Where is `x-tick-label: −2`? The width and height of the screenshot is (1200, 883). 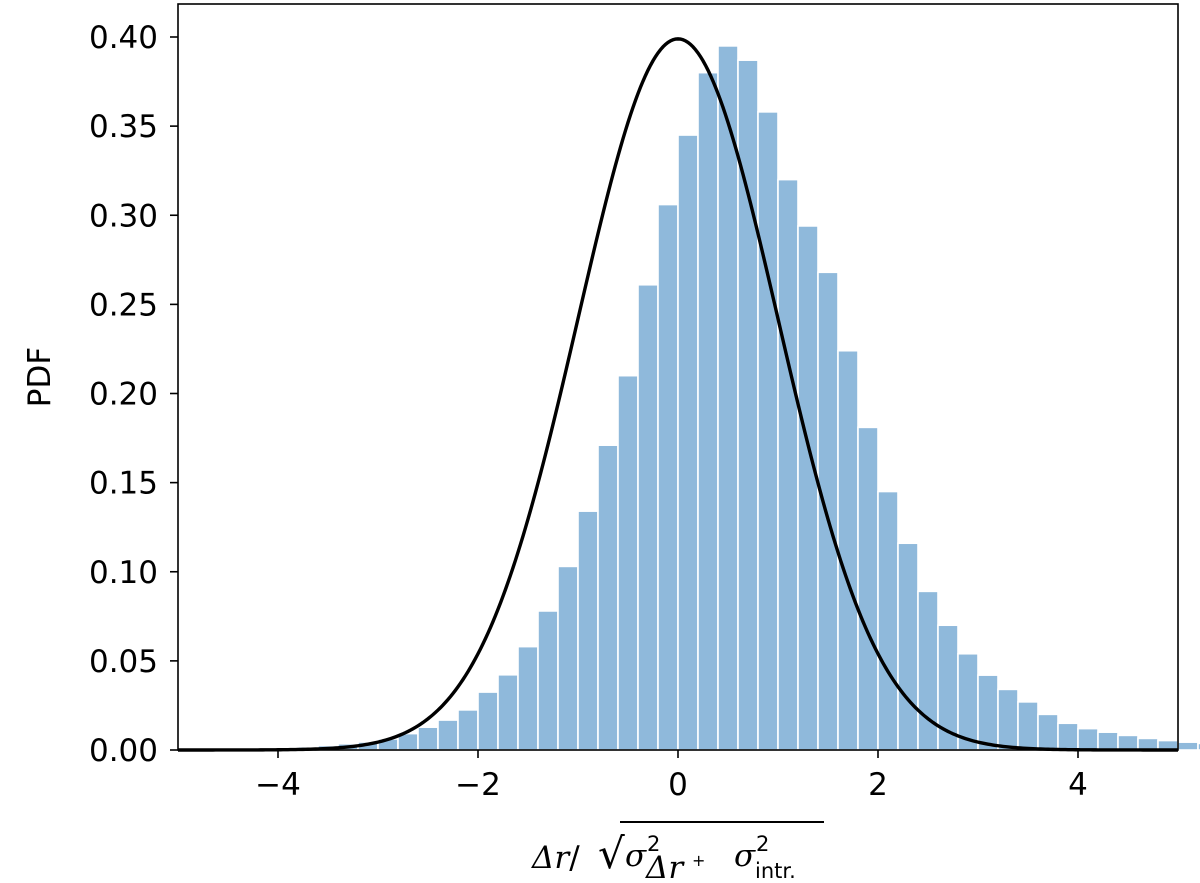
x-tick-label: −2 is located at coordinates (478, 785).